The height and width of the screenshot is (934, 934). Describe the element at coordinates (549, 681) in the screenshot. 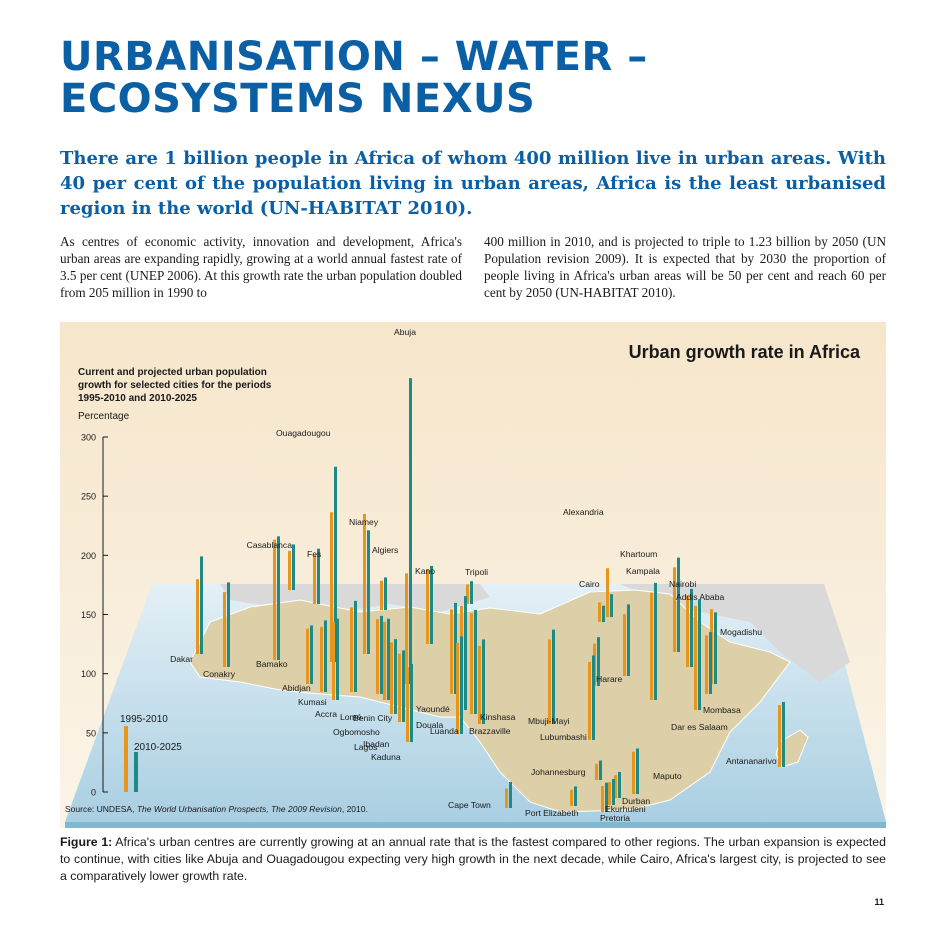

I see `bar-2010-2025-mbuji-mayi` at that location.